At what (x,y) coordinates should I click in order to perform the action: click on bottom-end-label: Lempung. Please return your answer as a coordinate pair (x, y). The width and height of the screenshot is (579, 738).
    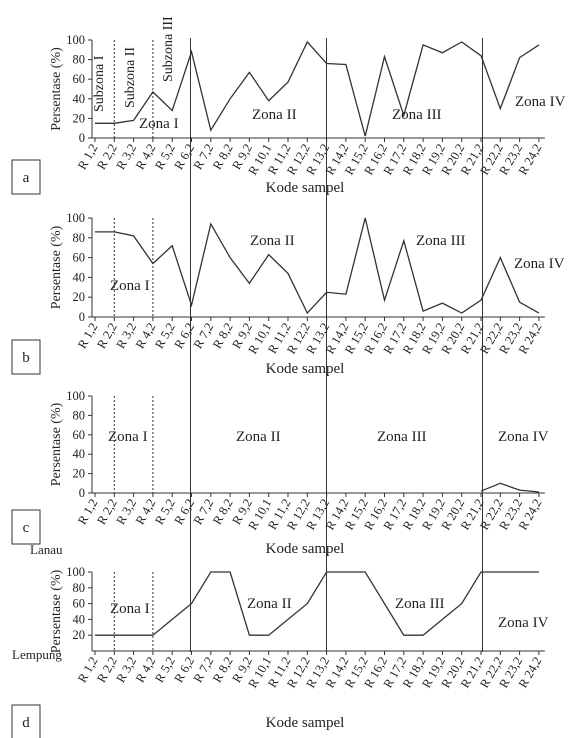
    Looking at the image, I should click on (37, 654).